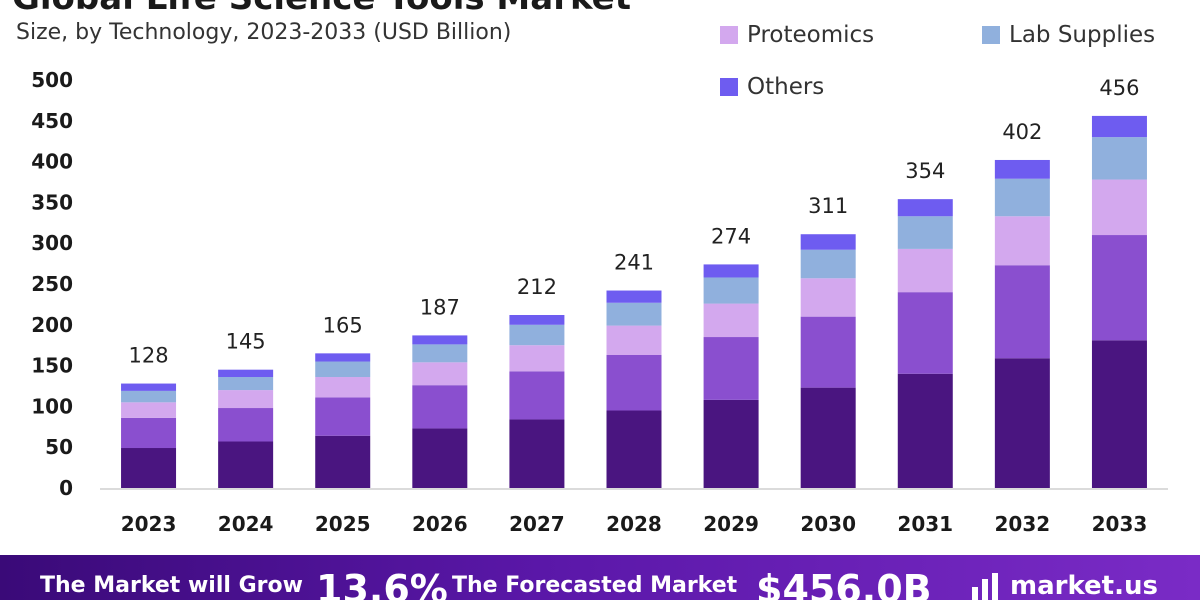 The width and height of the screenshot is (1200, 600). I want to click on banner-brand: market.us, so click(1084, 585).